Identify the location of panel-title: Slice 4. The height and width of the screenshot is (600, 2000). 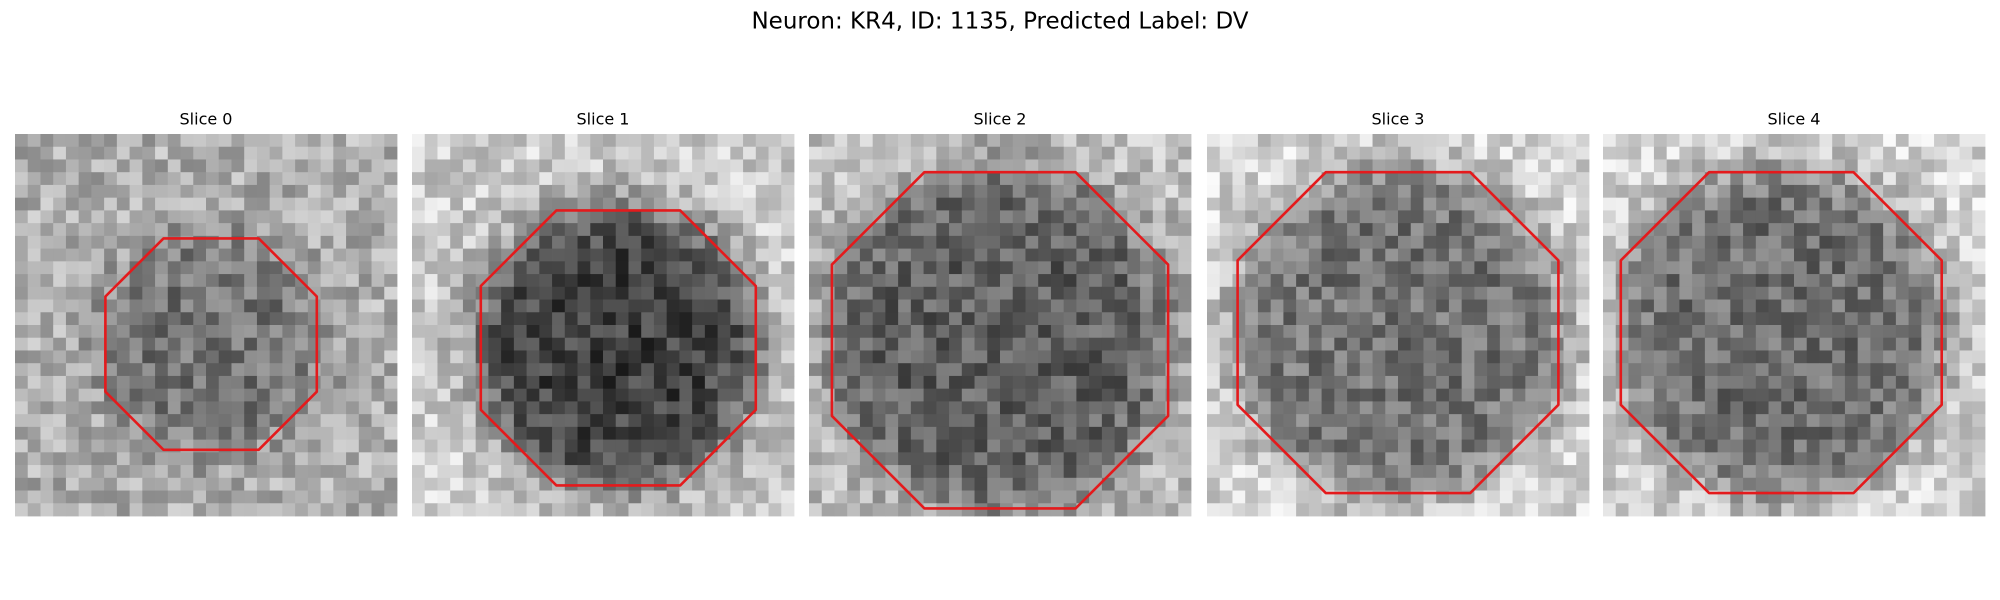
(1794, 119).